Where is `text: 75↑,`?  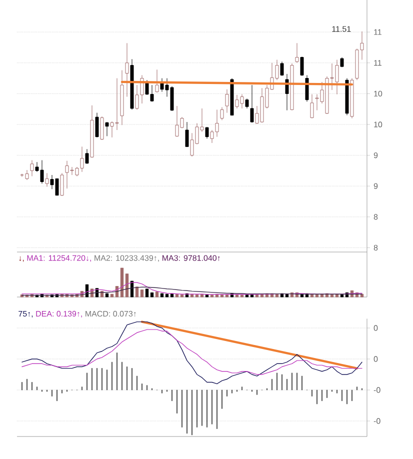 text: 75↑, is located at coordinates (25, 314).